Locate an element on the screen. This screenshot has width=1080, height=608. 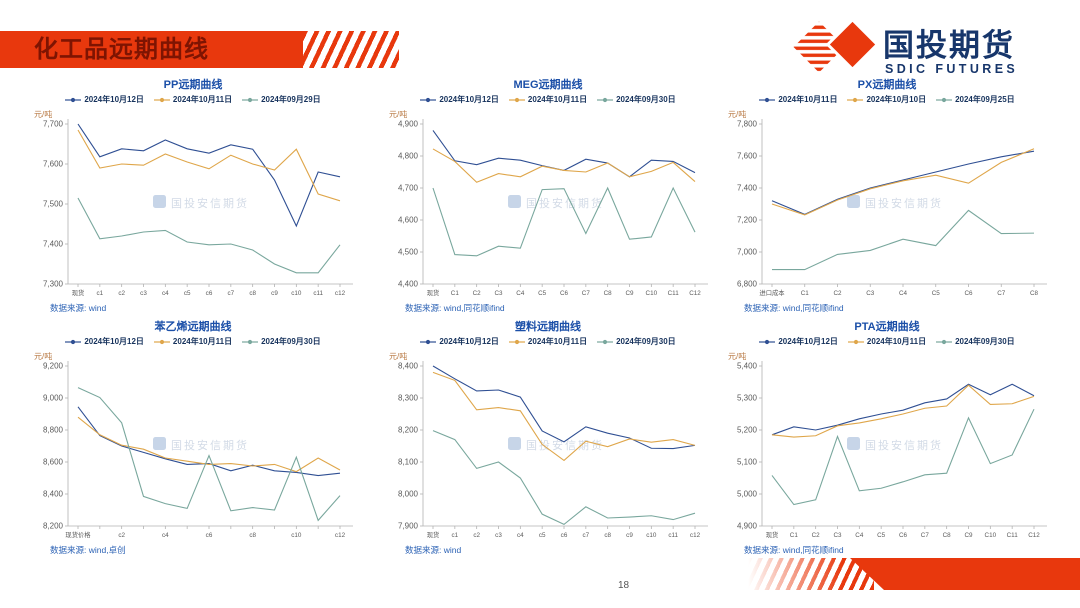
svg-text: 8,400 is located at coordinates (408, 366).